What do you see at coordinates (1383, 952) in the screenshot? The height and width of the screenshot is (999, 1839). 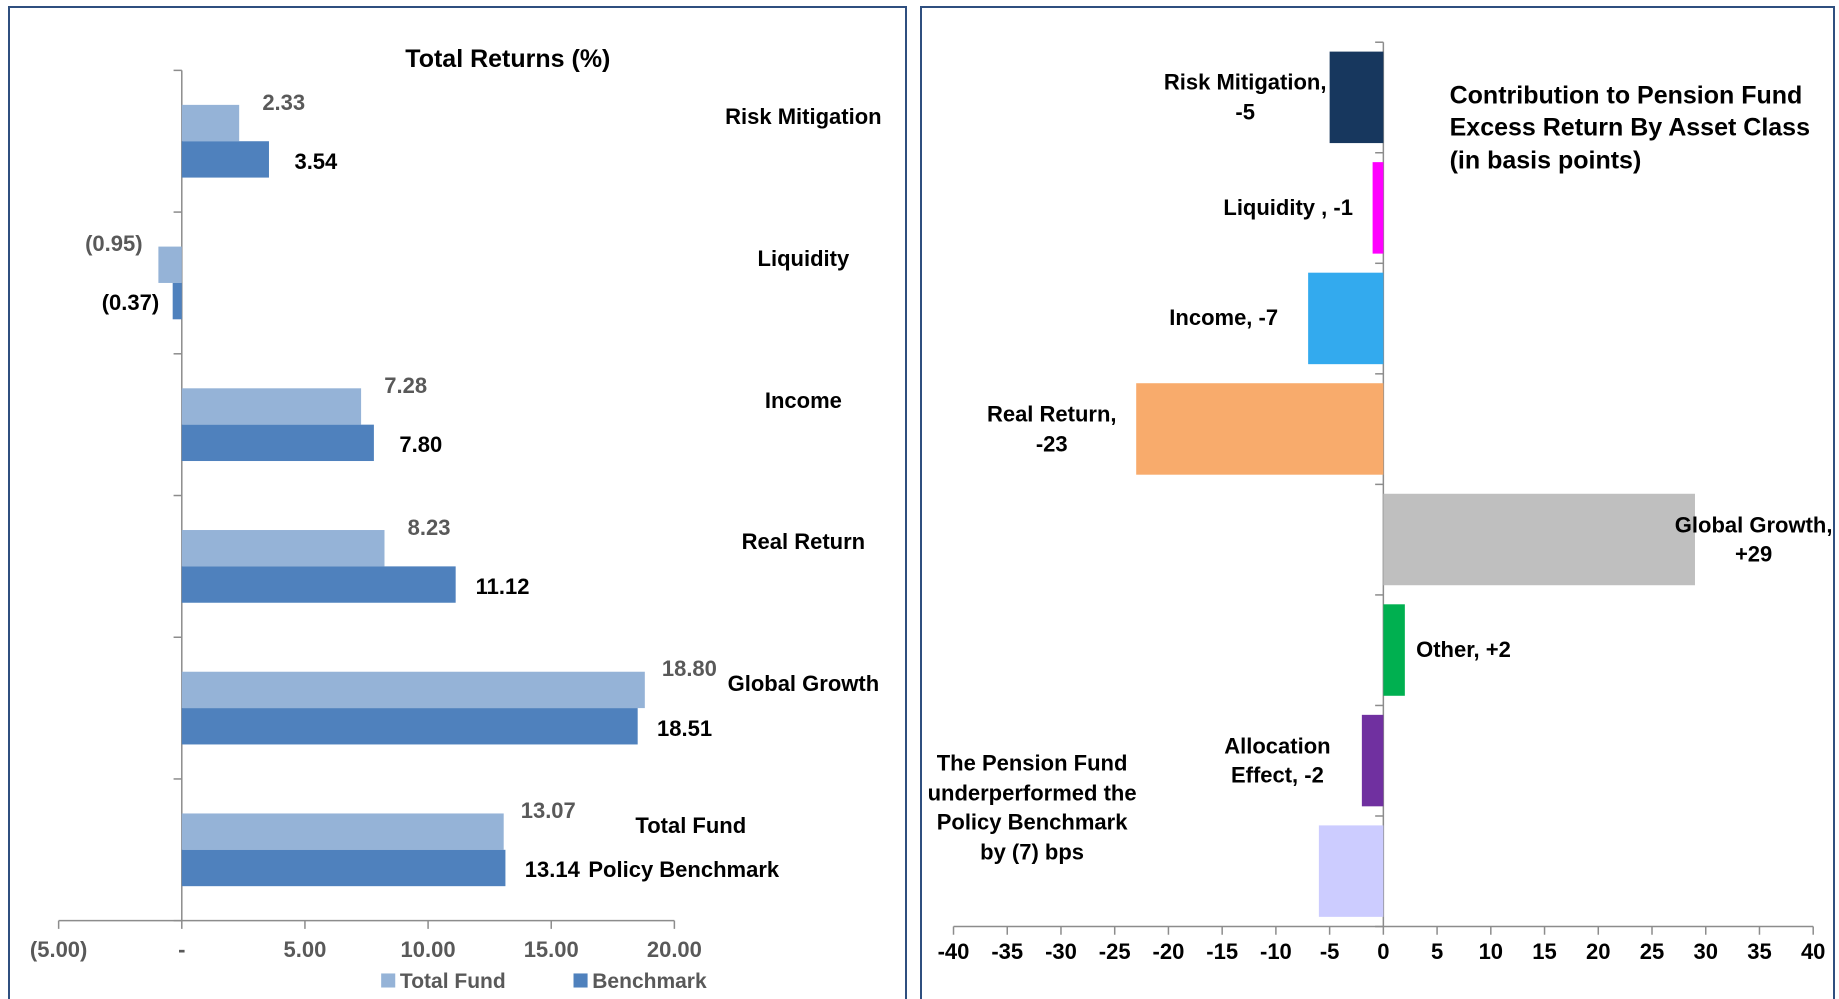 I see `x-tick-label: 0` at bounding box center [1383, 952].